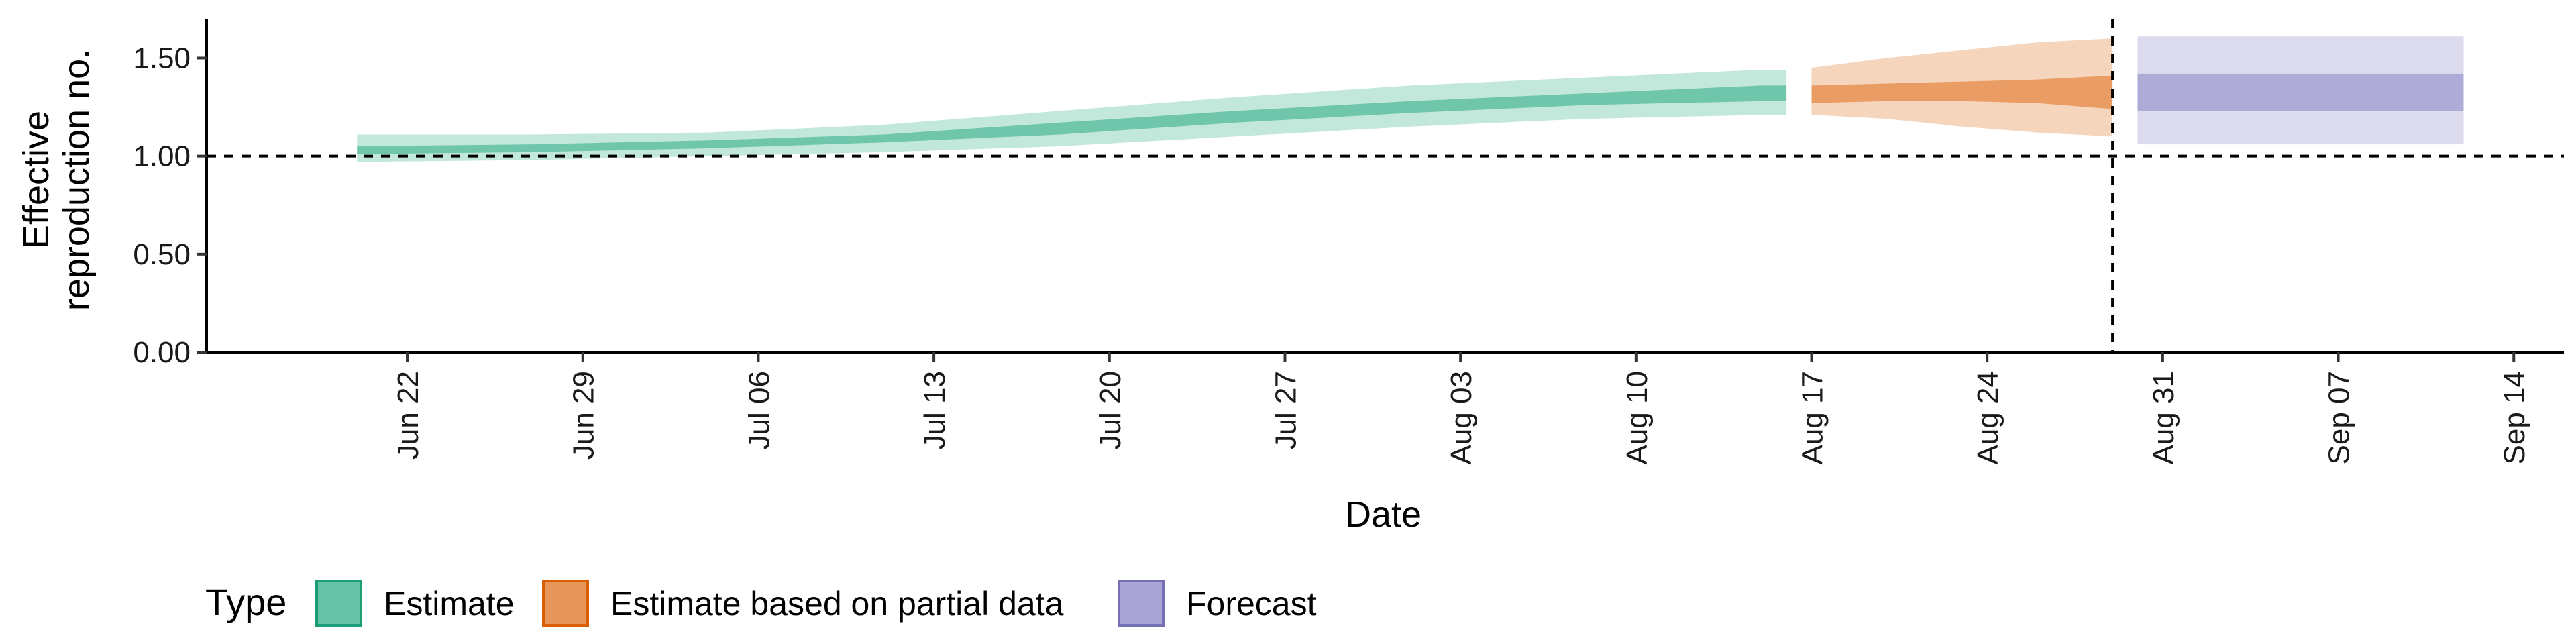 Image resolution: width=2576 pixels, height=644 pixels. What do you see at coordinates (2163, 417) in the screenshot?
I see `x-tick-label: Aug 31` at bounding box center [2163, 417].